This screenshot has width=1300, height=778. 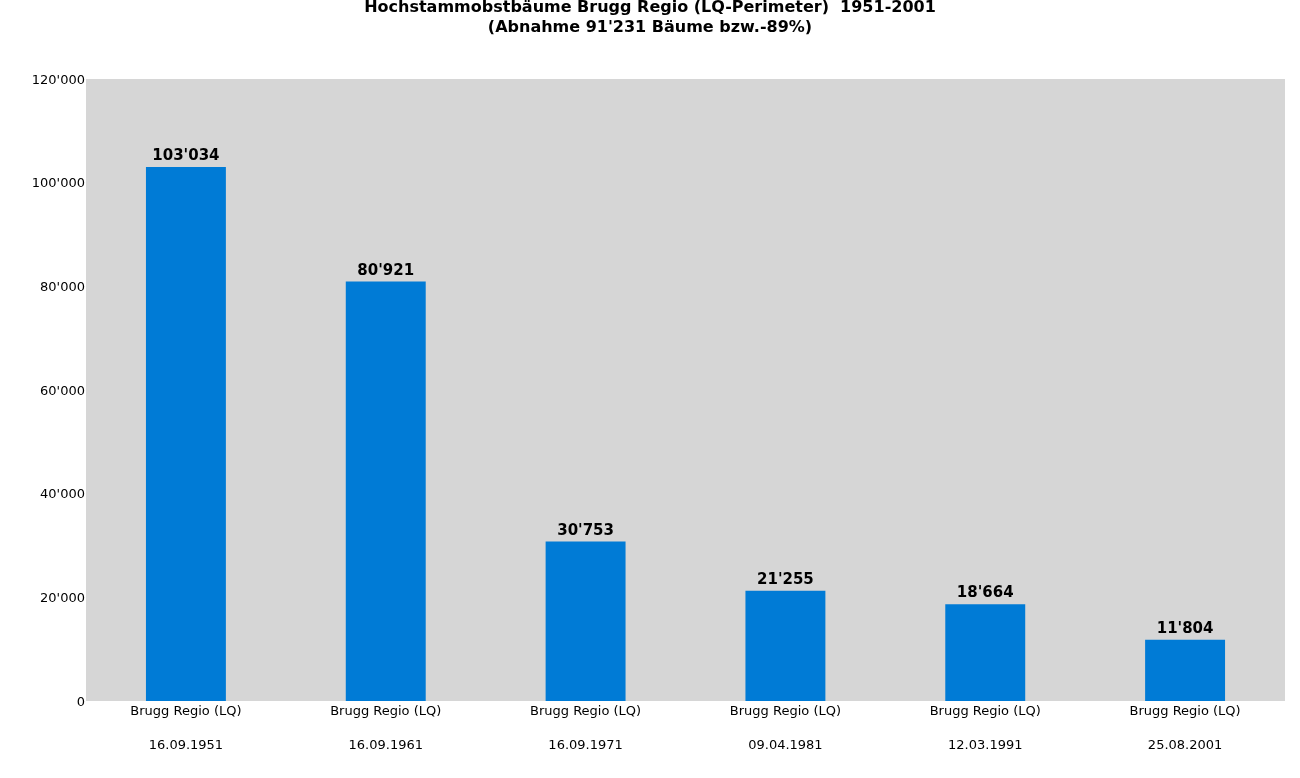 I want to click on y-tick-label: 120'000, so click(x=58, y=79).